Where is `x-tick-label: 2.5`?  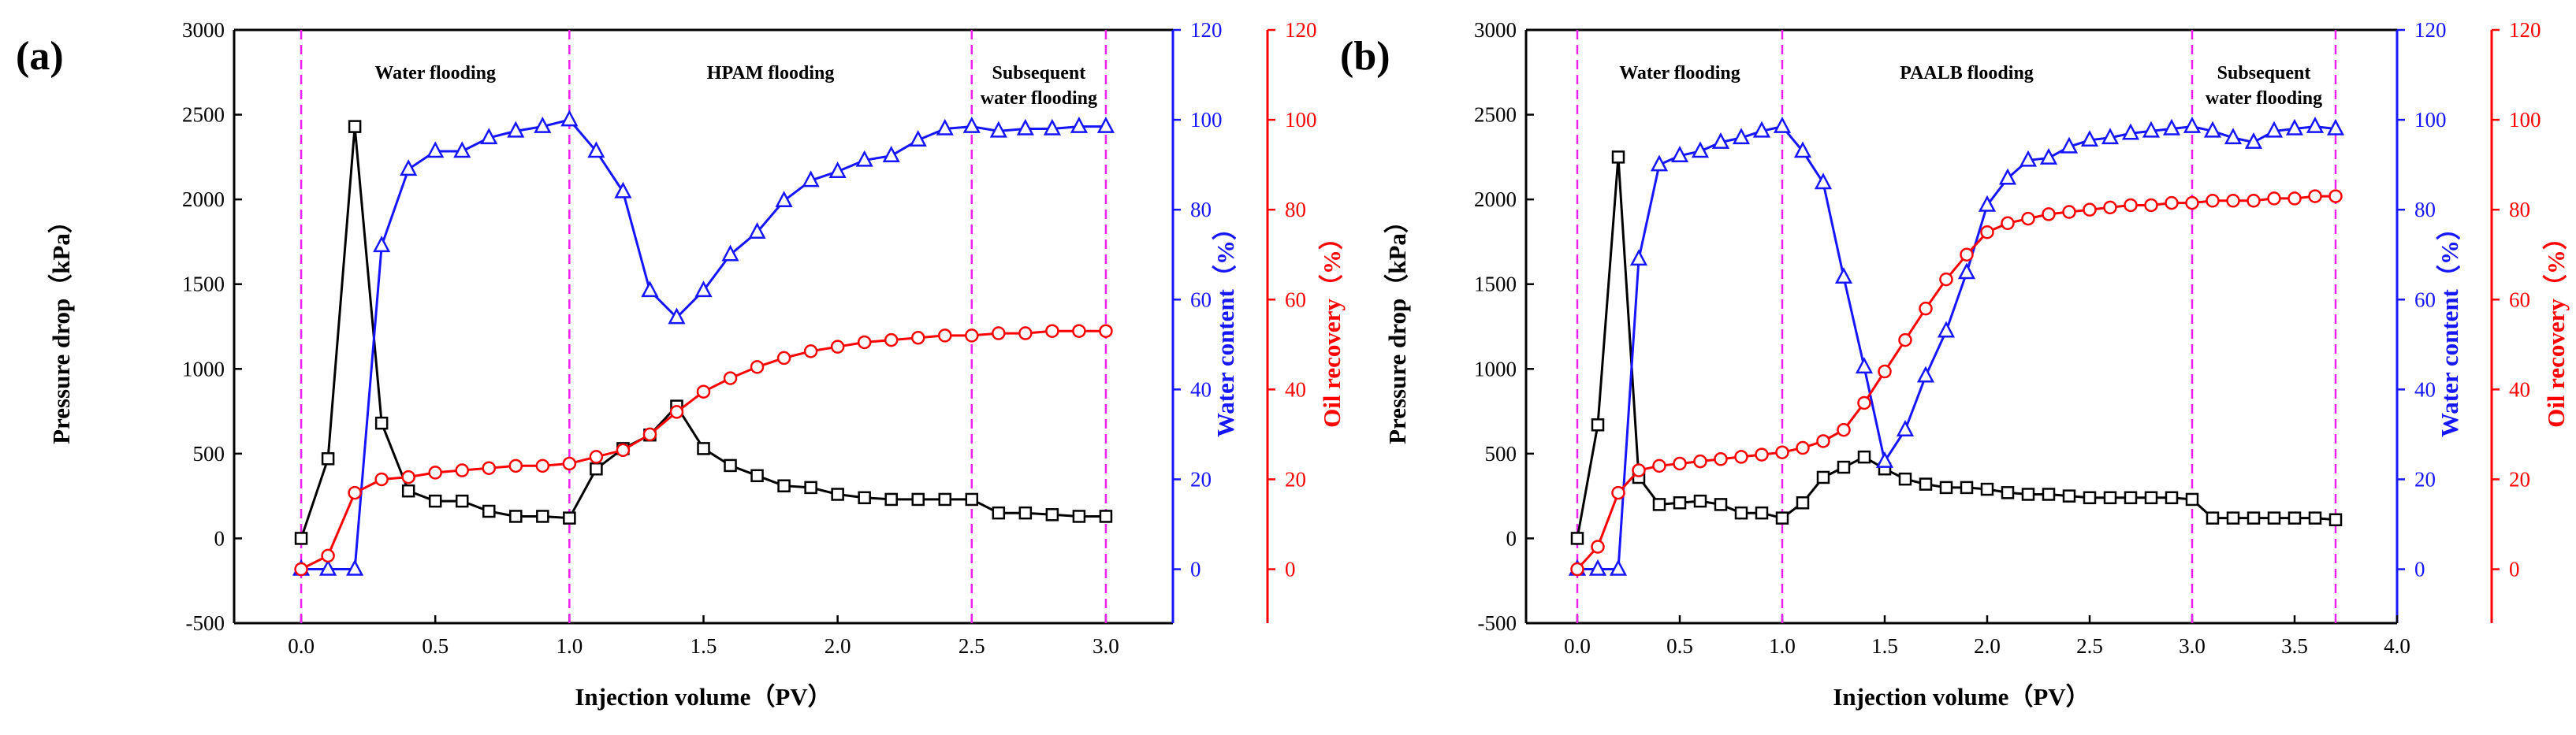
x-tick-label: 2.5 is located at coordinates (972, 646).